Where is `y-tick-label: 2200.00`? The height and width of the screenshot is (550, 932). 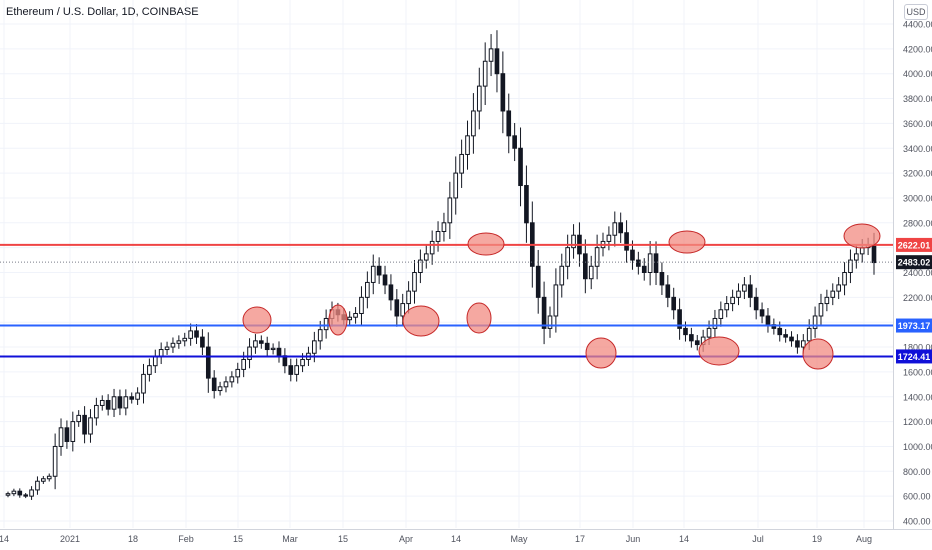
y-tick-label: 2200.00 is located at coordinates (917, 298).